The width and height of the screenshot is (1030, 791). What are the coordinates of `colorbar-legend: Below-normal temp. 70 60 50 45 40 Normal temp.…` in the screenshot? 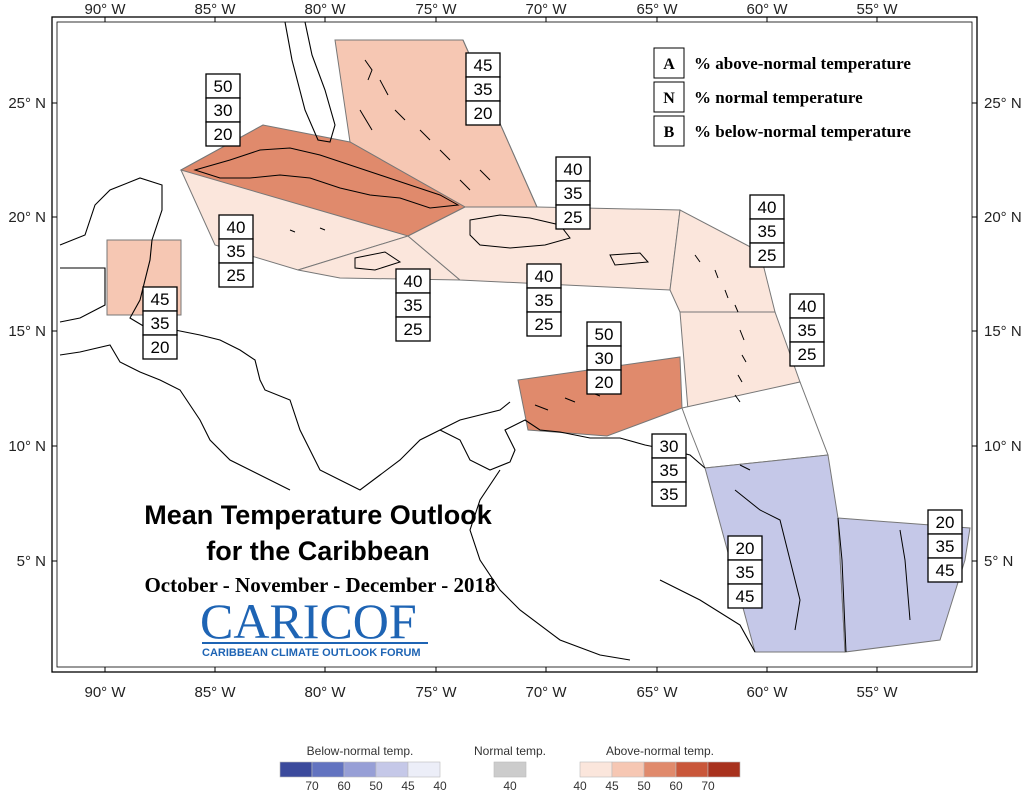 It's located at (510, 767).